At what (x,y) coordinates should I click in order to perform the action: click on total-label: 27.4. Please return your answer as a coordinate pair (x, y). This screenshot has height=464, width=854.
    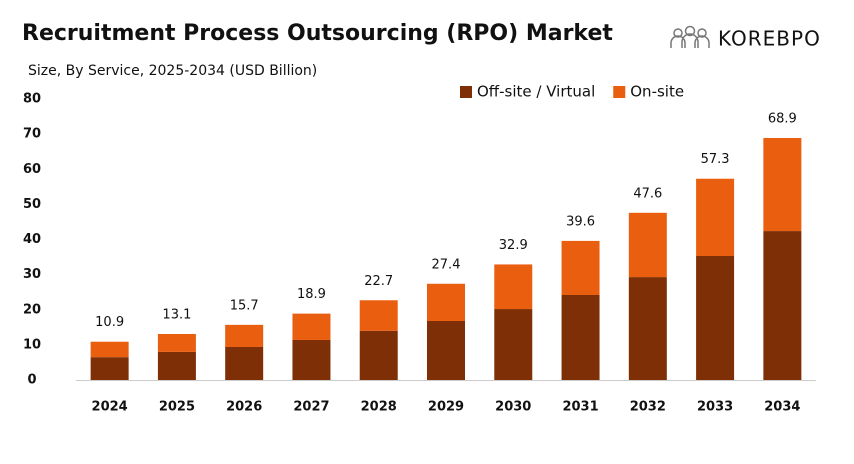
    Looking at the image, I should click on (446, 264).